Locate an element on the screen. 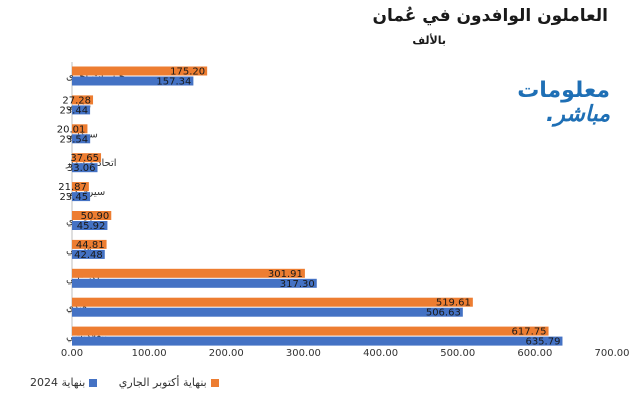 The height and width of the screenshot is (400, 640). data-label: 301.91 is located at coordinates (285, 274).